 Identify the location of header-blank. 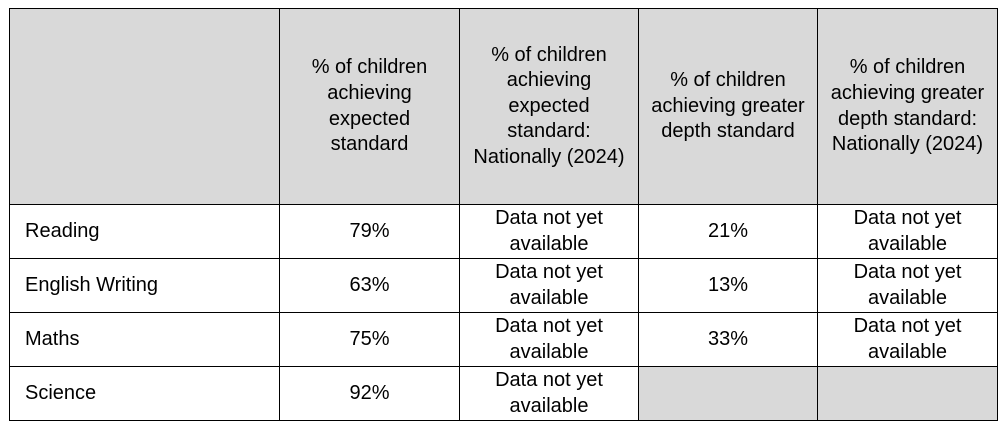
(144, 106).